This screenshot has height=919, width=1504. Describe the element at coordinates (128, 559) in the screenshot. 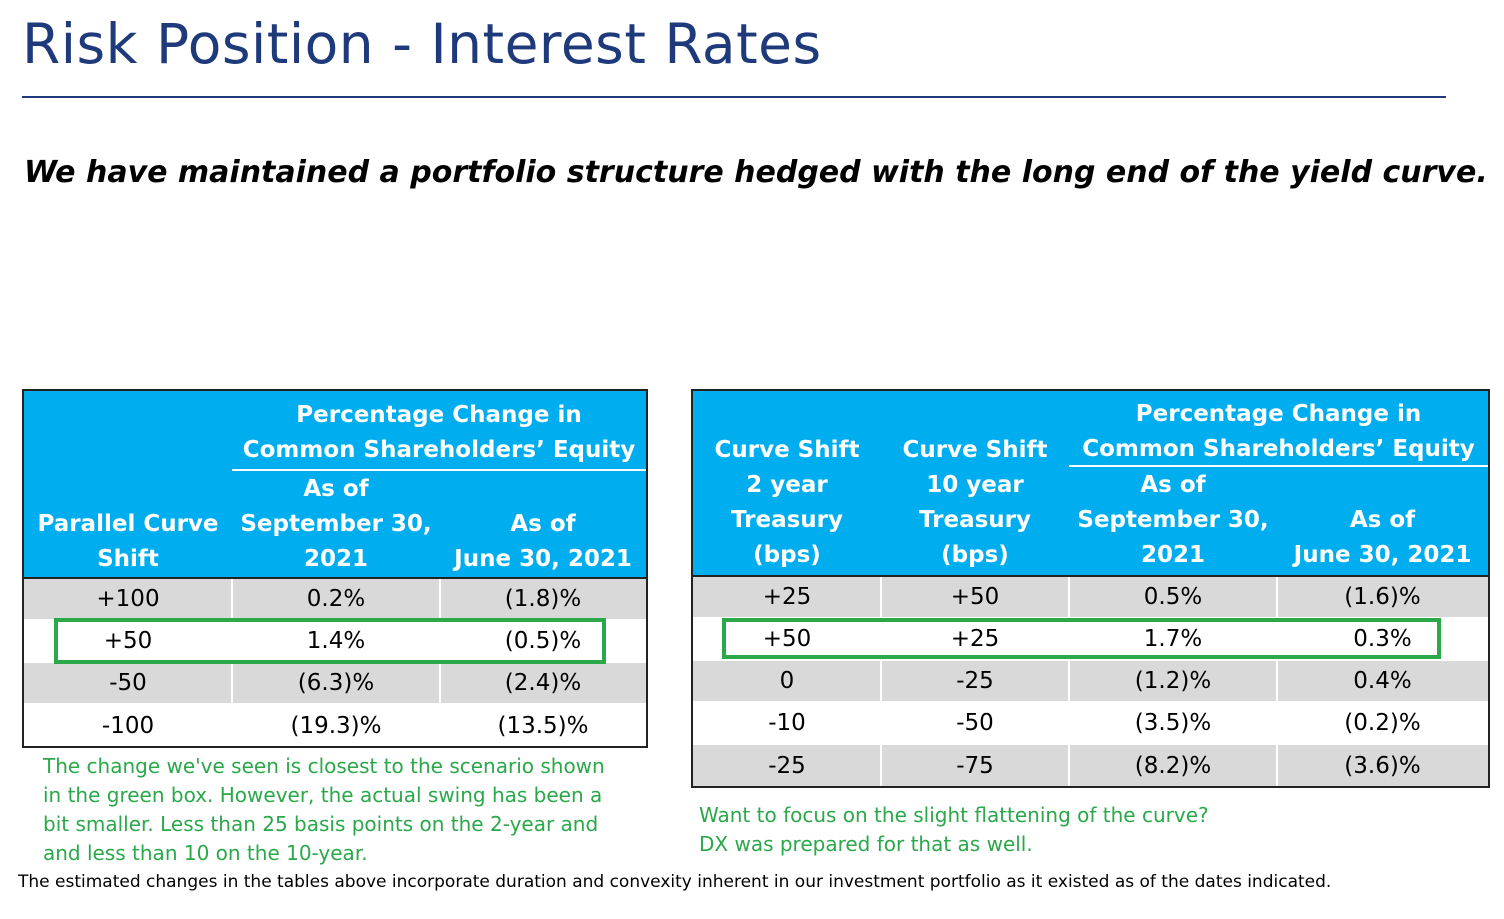

I see `col-header-line: Shift` at that location.